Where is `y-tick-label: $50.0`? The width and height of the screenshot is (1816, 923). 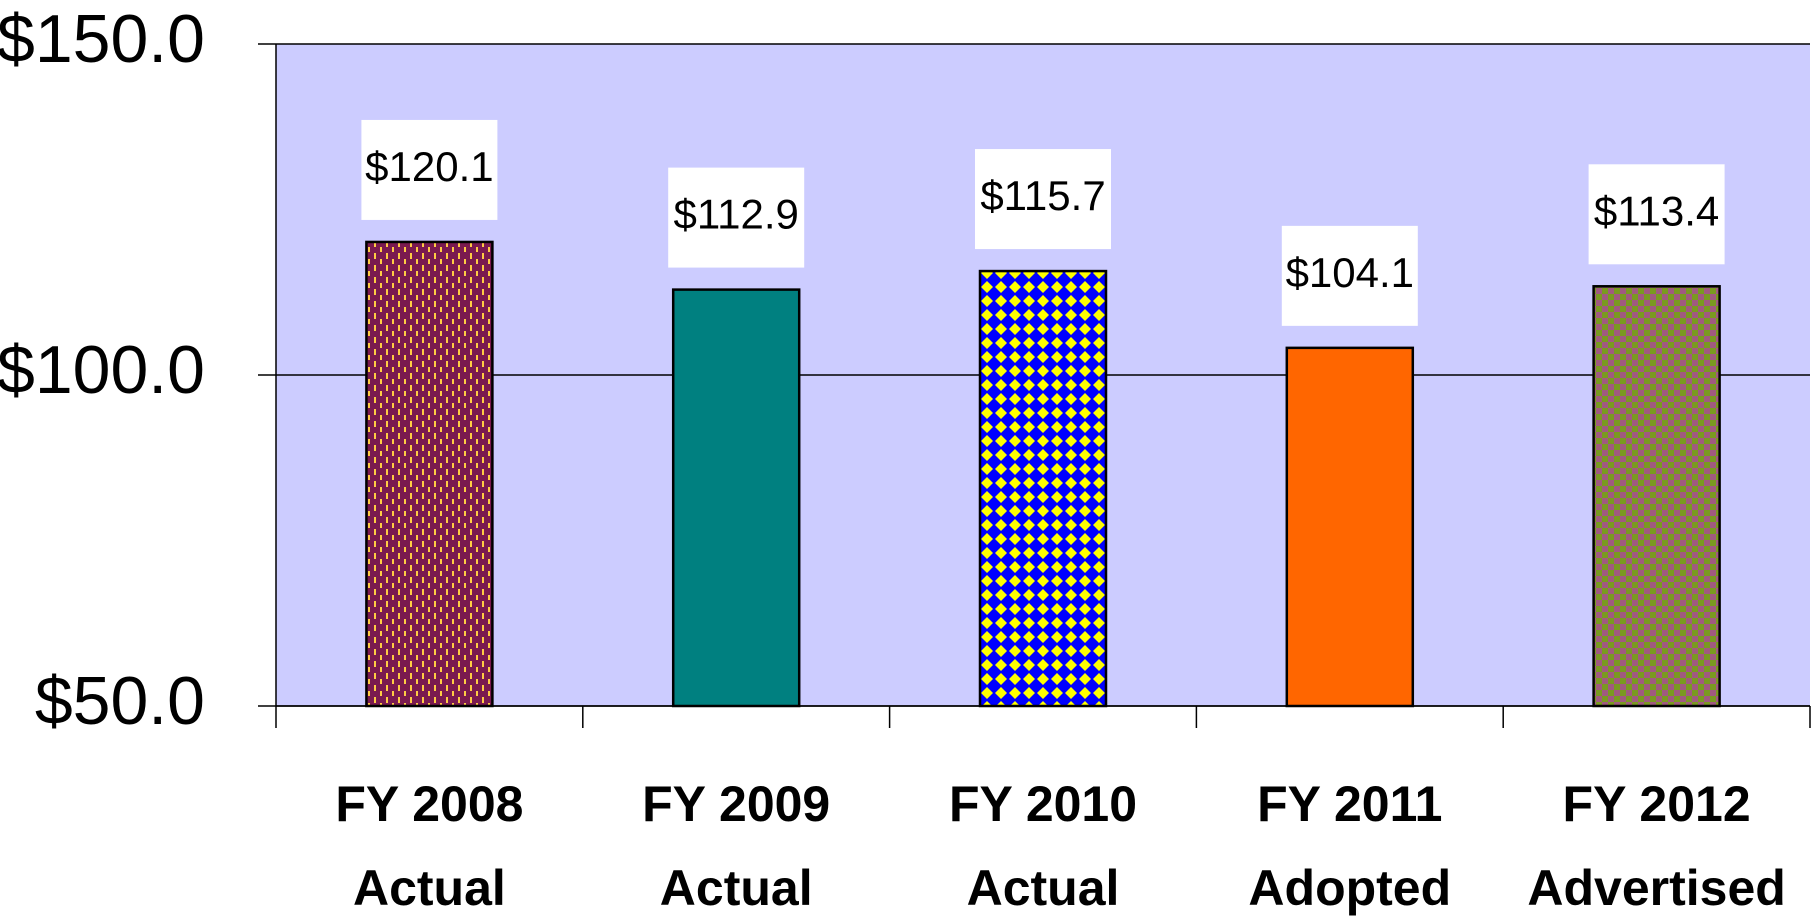
y-tick-label: $50.0 is located at coordinates (120, 701).